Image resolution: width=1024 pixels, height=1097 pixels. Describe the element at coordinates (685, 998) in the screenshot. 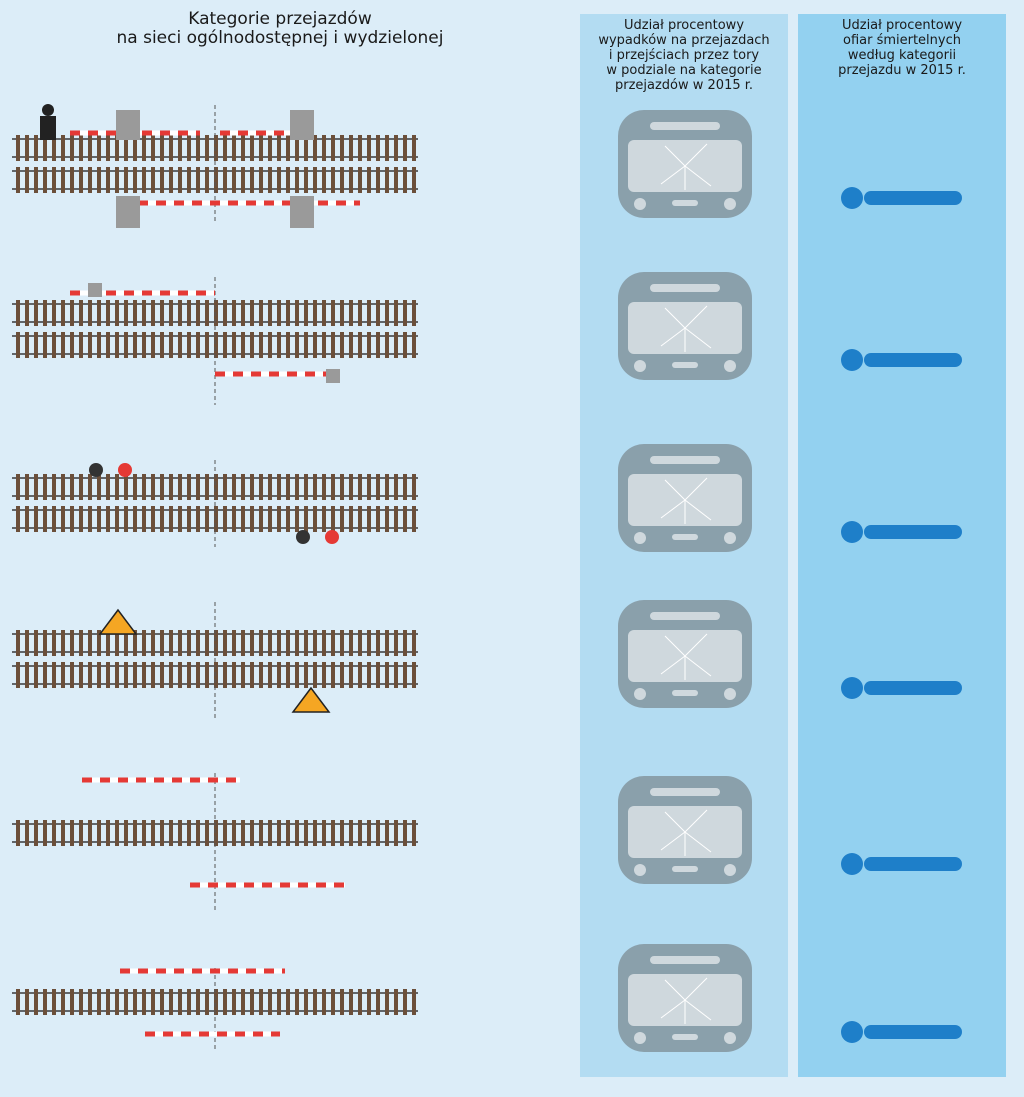

I see `bus-icon` at that location.